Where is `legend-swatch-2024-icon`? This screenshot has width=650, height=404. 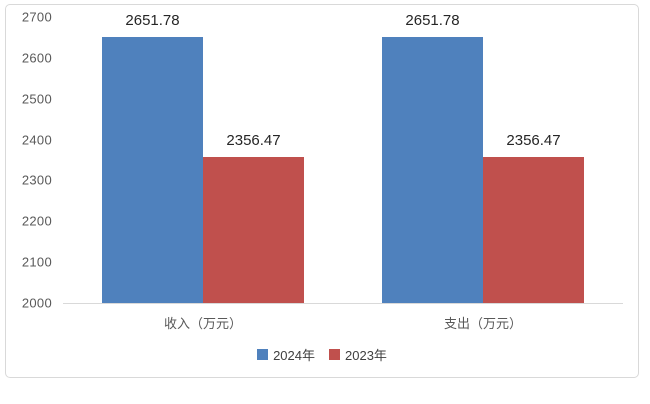
legend-swatch-2024-icon is located at coordinates (263, 354).